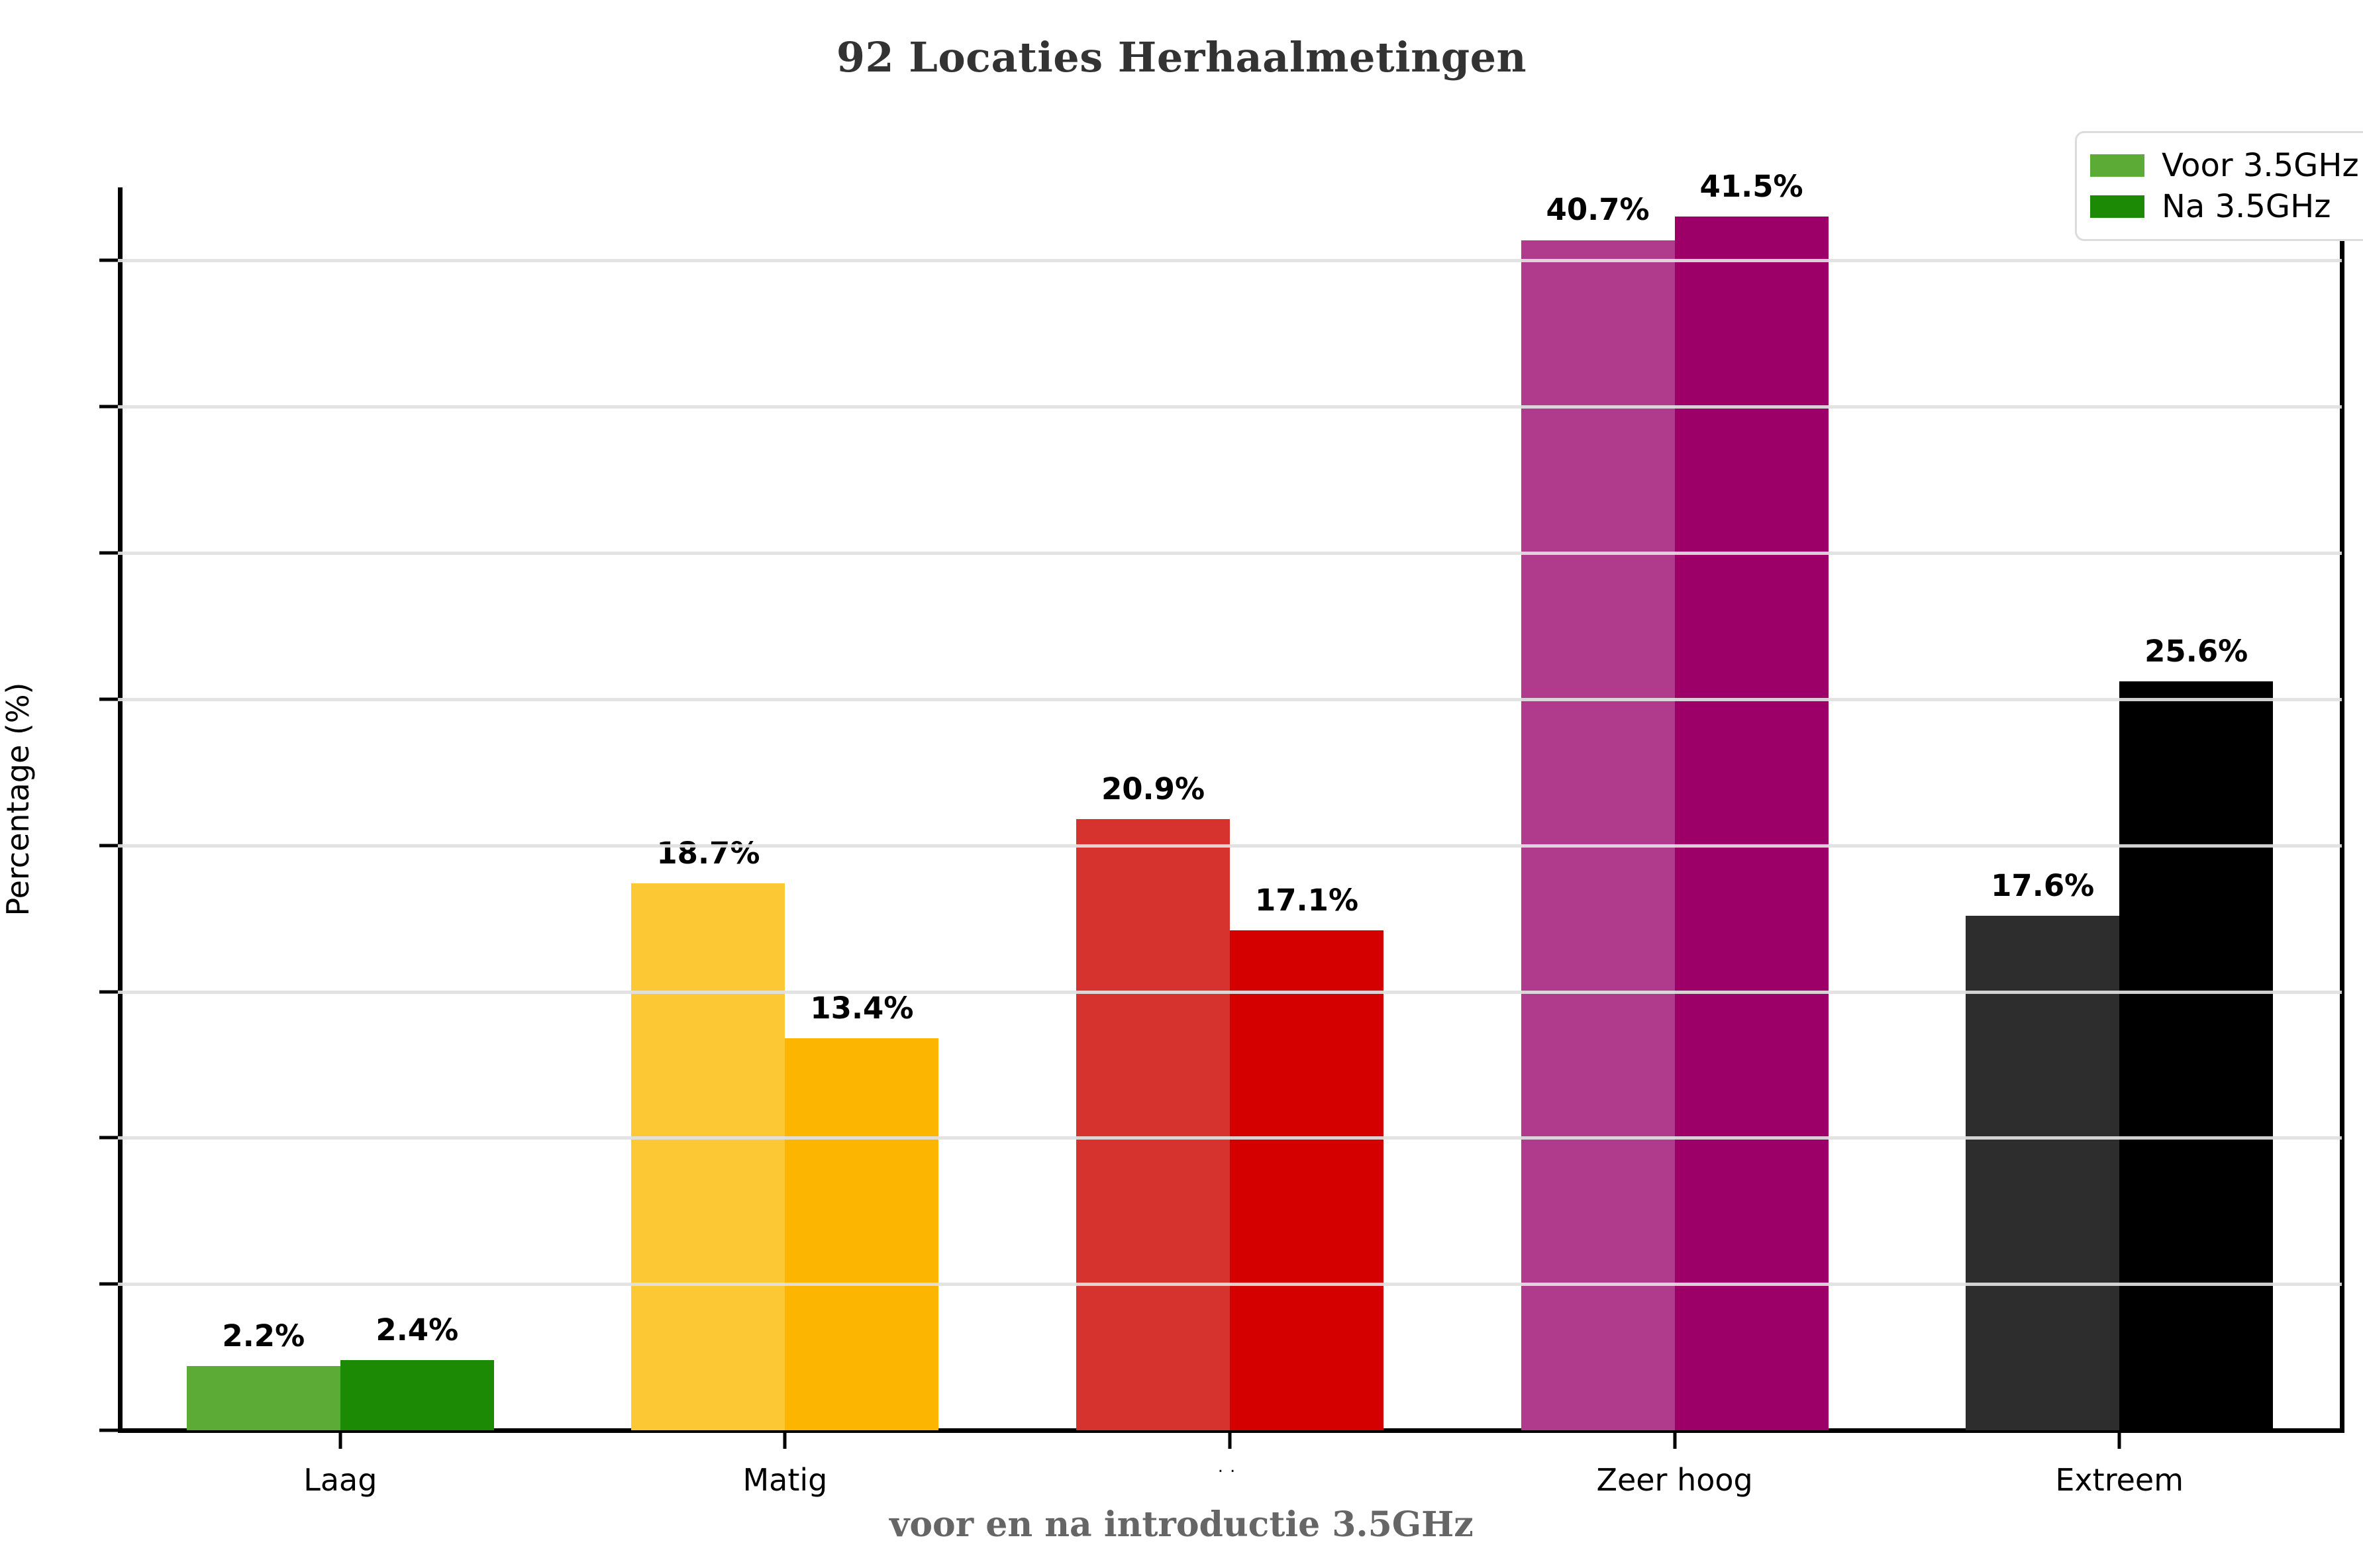 The height and width of the screenshot is (1568, 2363). What do you see at coordinates (1598, 210) in the screenshot?
I see `bar-value-label: 40.7%` at bounding box center [1598, 210].